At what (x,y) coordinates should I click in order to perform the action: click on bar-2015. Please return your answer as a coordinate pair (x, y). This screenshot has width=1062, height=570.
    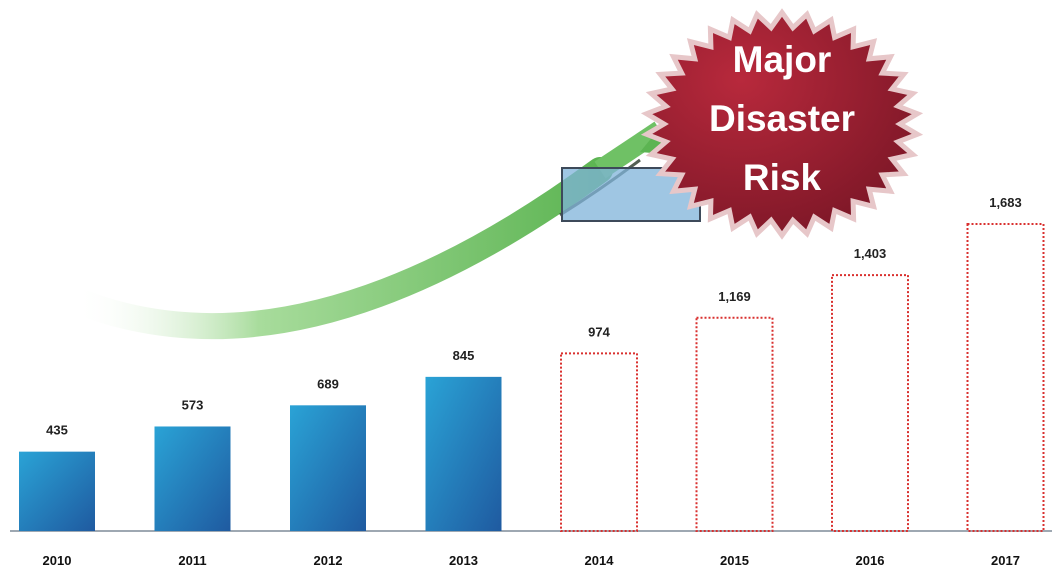
    Looking at the image, I should click on (734, 424).